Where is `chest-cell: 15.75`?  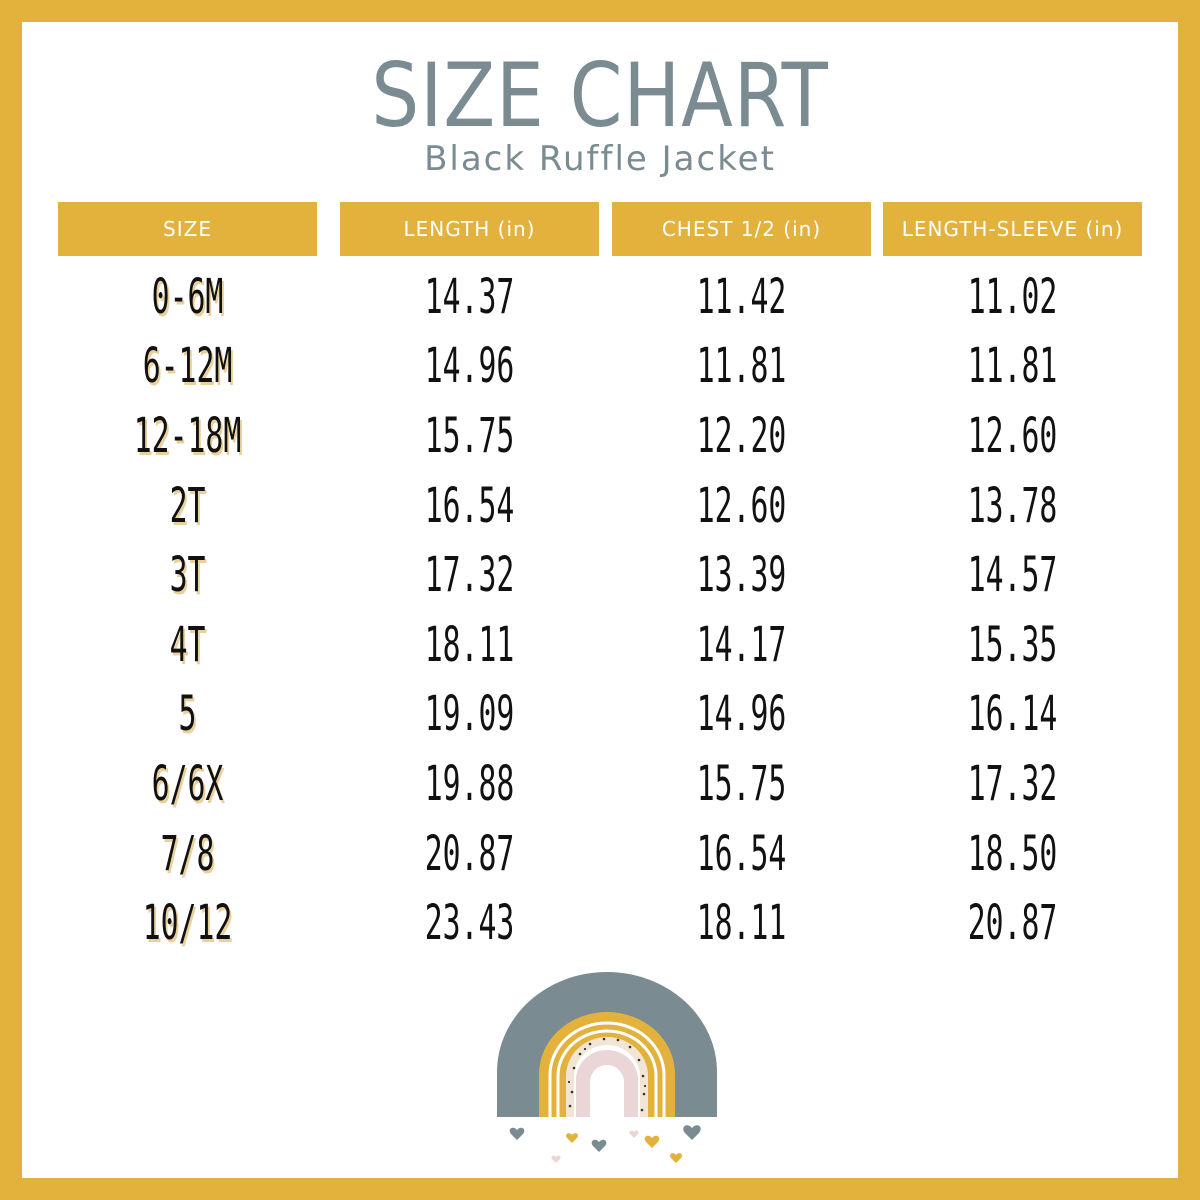
chest-cell: 15.75 is located at coordinates (741, 783).